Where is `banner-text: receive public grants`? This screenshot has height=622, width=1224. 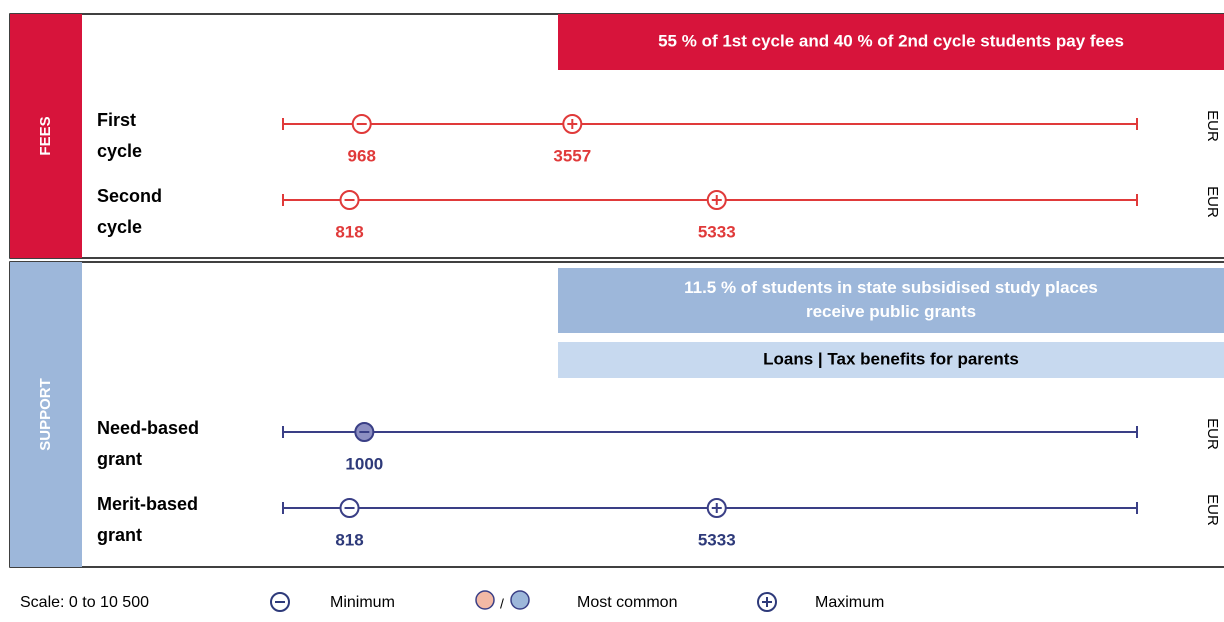
banner-text: receive public grants is located at coordinates (891, 311).